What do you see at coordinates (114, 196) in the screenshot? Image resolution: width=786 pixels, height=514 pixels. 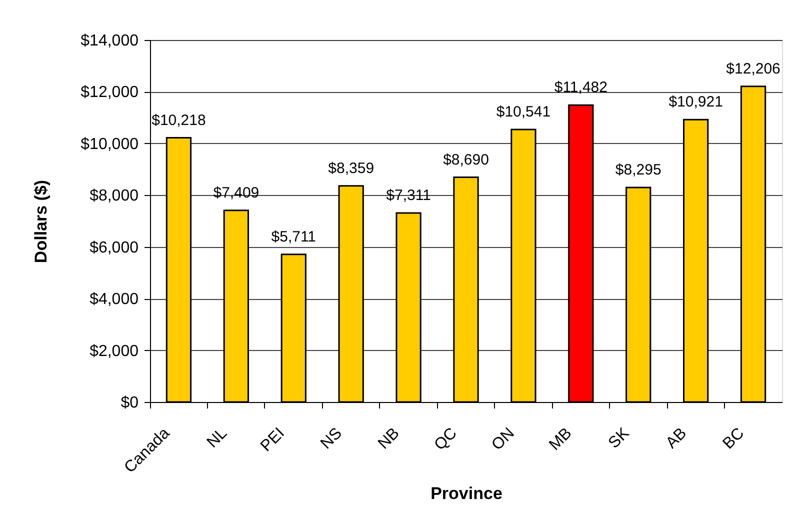 I see `y-tick-label: $8,000` at bounding box center [114, 196].